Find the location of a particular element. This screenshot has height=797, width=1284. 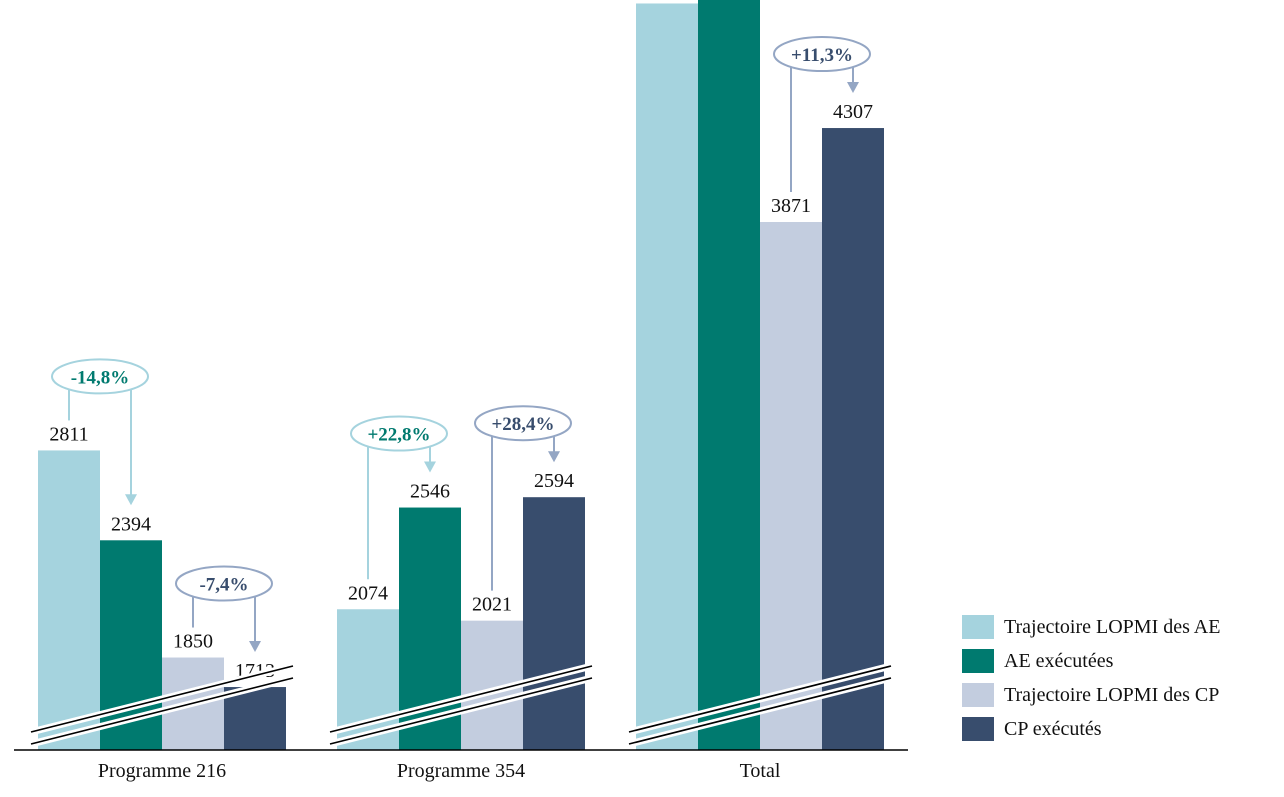

data-label: 2074 is located at coordinates (368, 593).